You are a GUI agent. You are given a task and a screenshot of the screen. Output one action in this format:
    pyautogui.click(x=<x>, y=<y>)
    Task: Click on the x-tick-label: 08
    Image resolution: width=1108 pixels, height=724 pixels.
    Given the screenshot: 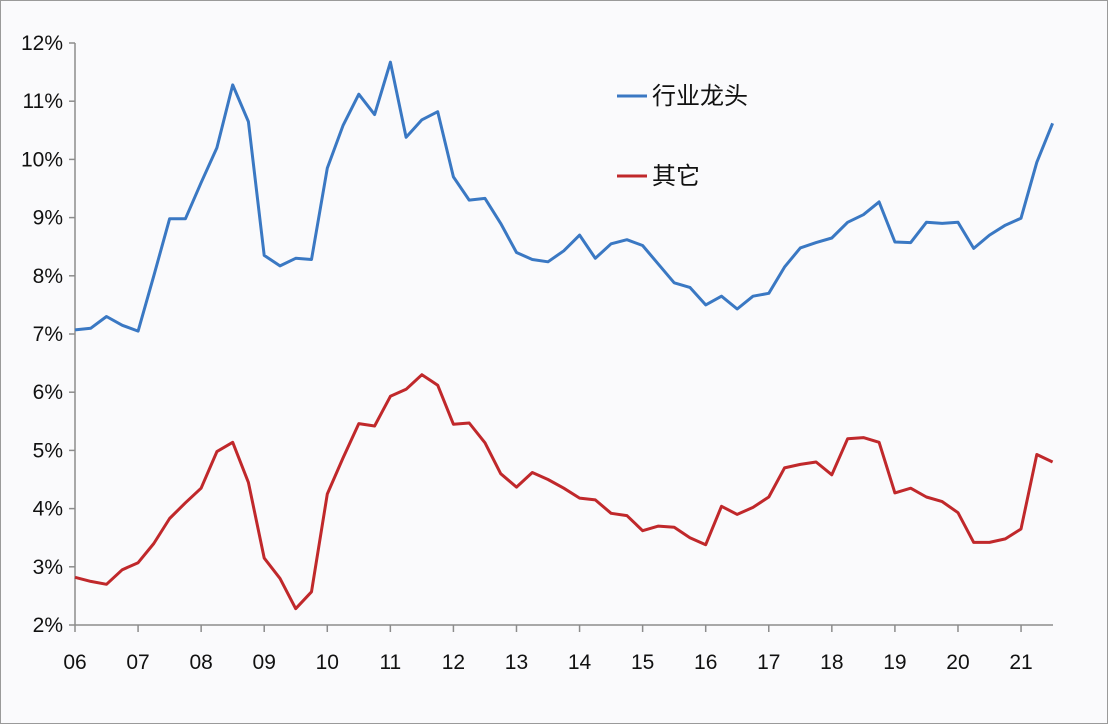 What is the action you would take?
    pyautogui.click(x=200, y=662)
    